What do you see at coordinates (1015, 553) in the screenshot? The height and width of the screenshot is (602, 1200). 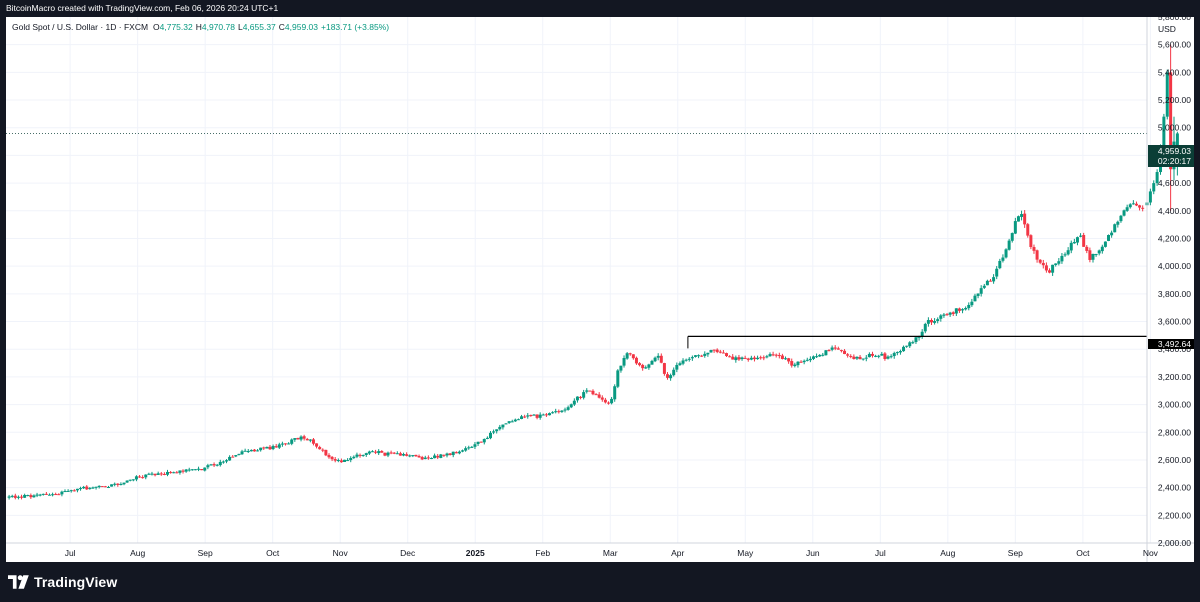 I see `time-tick-label: Sep` at bounding box center [1015, 553].